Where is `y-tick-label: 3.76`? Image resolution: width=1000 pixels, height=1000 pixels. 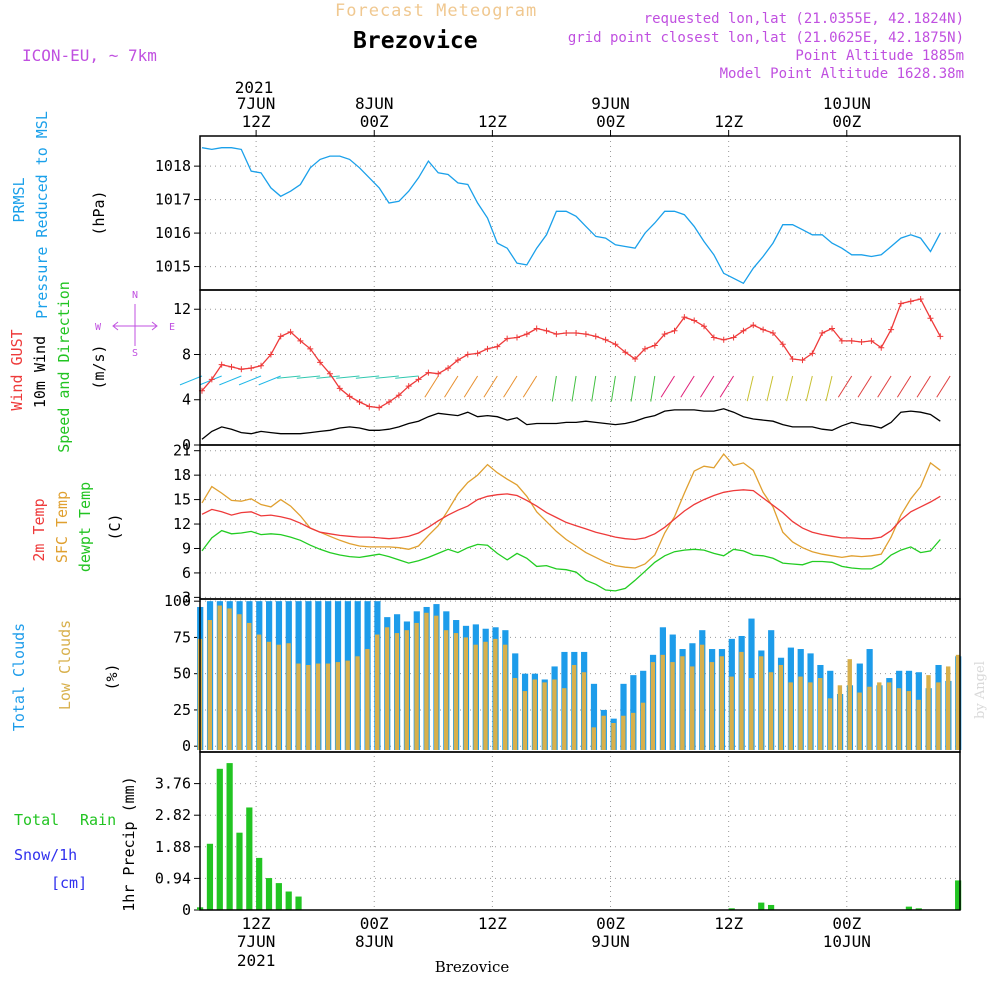 y-tick-label: 3.76 is located at coordinates (173, 784).